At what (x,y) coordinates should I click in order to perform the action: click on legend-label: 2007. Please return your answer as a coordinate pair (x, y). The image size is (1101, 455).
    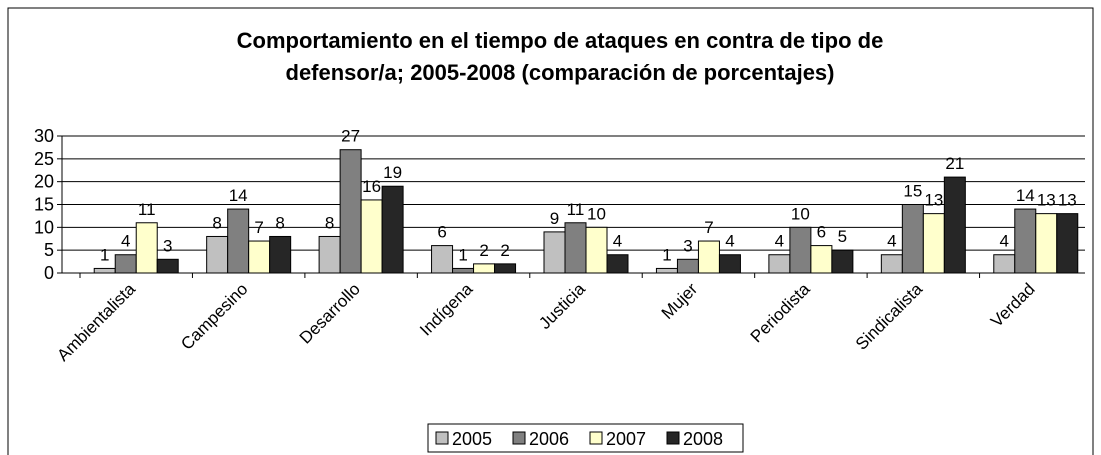
    Looking at the image, I should click on (626, 439).